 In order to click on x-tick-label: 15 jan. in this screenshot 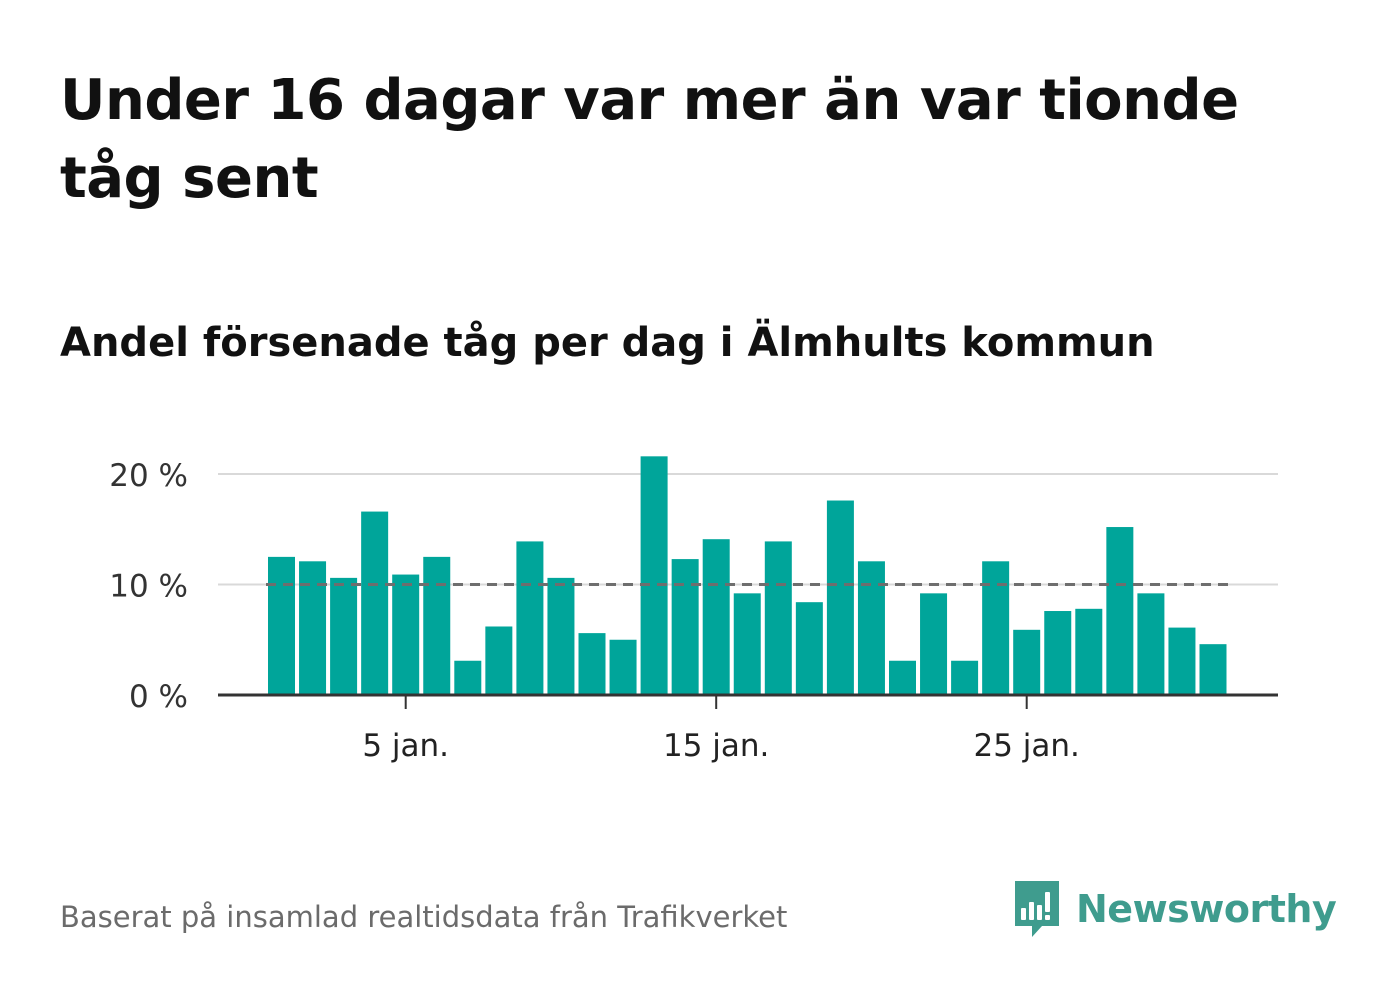, I will do `click(716, 746)`.